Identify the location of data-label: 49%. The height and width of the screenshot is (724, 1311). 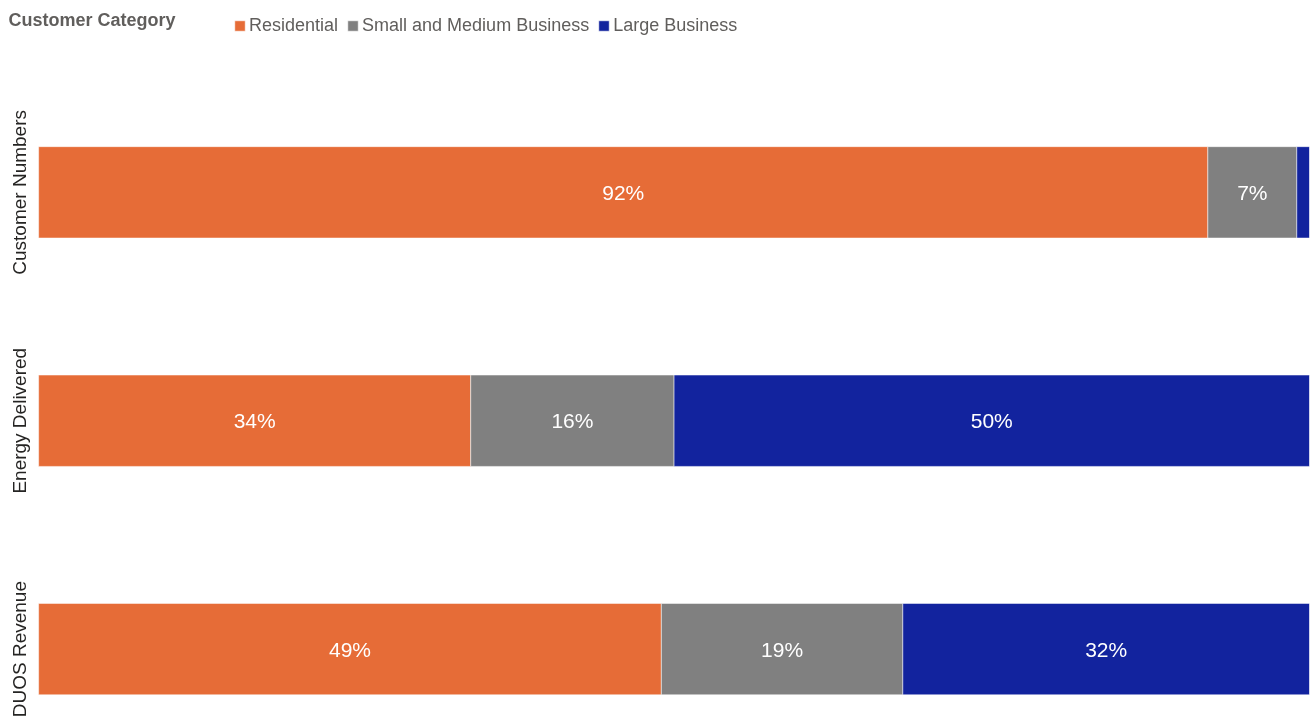
(350, 649).